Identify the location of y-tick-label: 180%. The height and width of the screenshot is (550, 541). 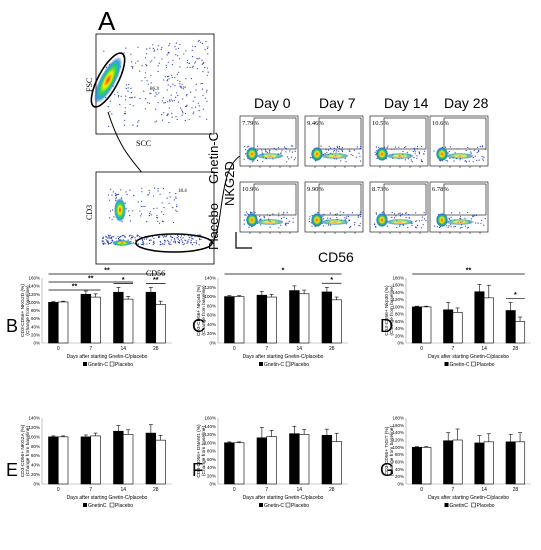
(398, 418).